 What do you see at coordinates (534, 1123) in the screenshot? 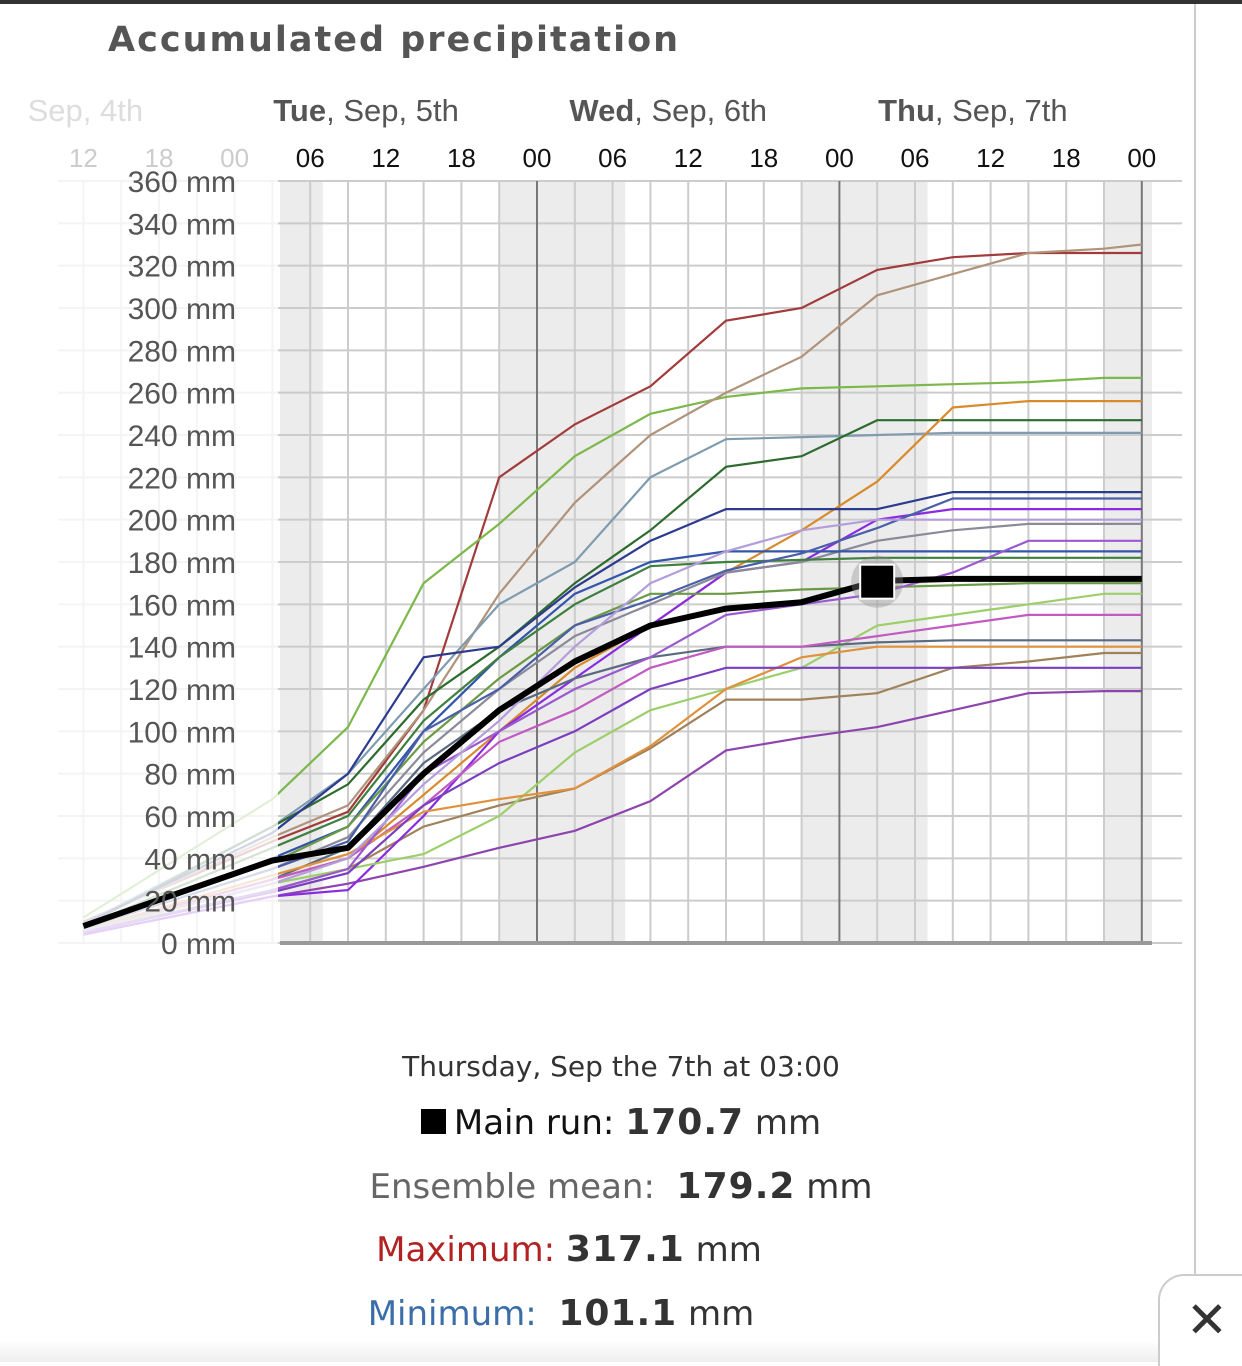
I see `main-run-label: Main run:` at bounding box center [534, 1123].